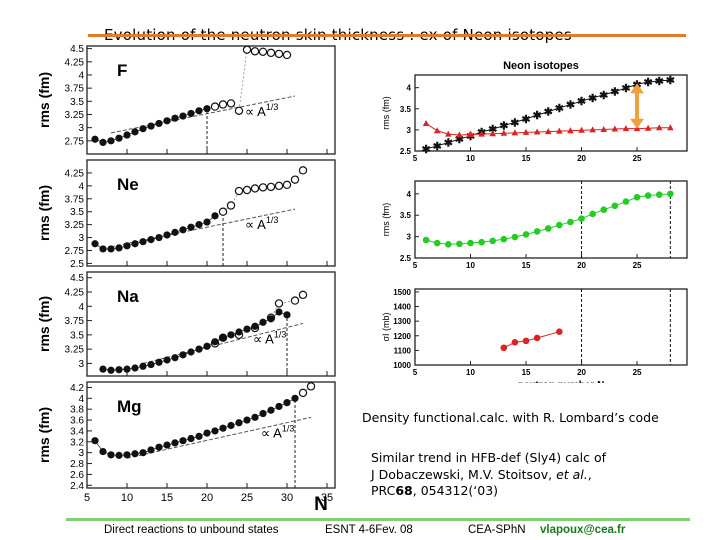  I want to click on footer-rule, so click(378, 519).